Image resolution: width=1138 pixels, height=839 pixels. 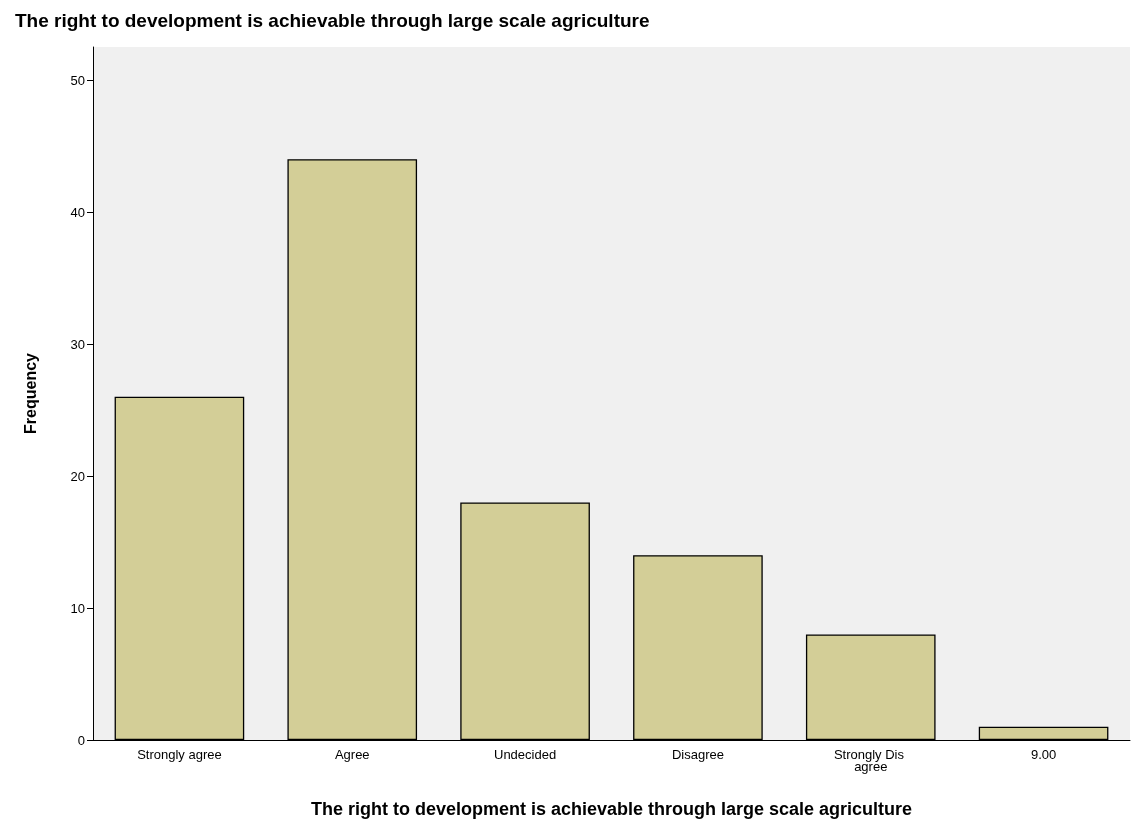 I want to click on y-axis-title: Frequency, so click(x=30, y=393).